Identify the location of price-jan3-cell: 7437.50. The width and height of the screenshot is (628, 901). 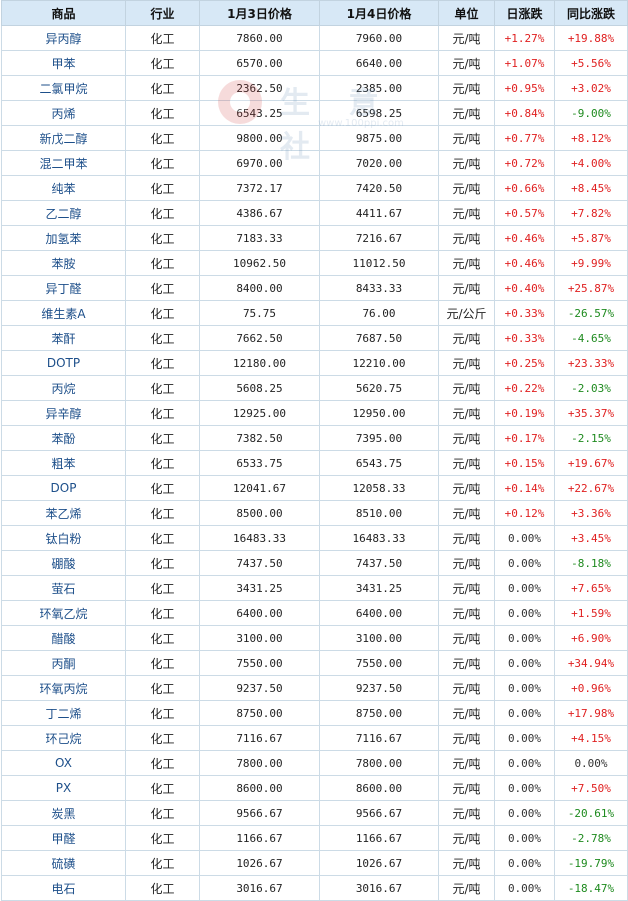
(259, 563).